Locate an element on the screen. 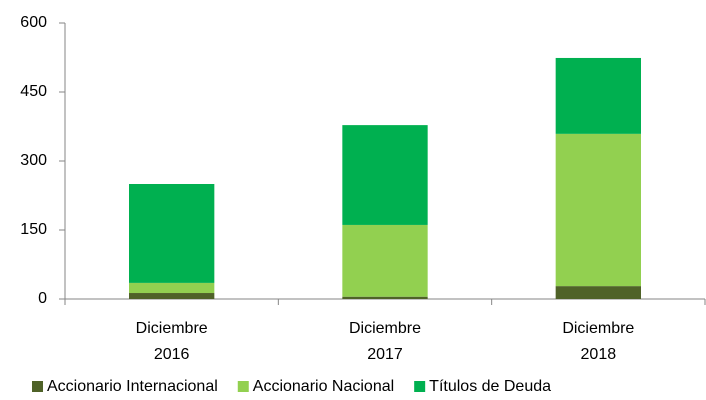  y-tick-label: 300 is located at coordinates (33, 160).